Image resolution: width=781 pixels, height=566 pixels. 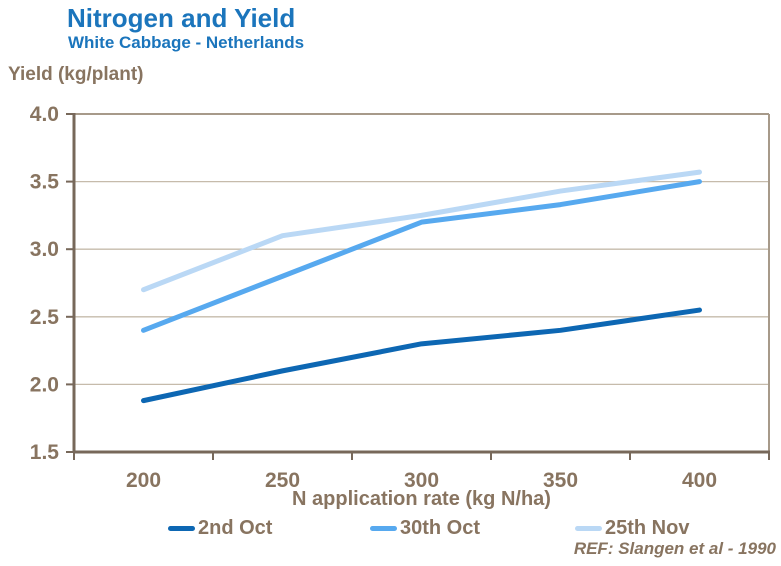 What do you see at coordinates (45, 182) in the screenshot?
I see `y-tick-label: 3.5` at bounding box center [45, 182].